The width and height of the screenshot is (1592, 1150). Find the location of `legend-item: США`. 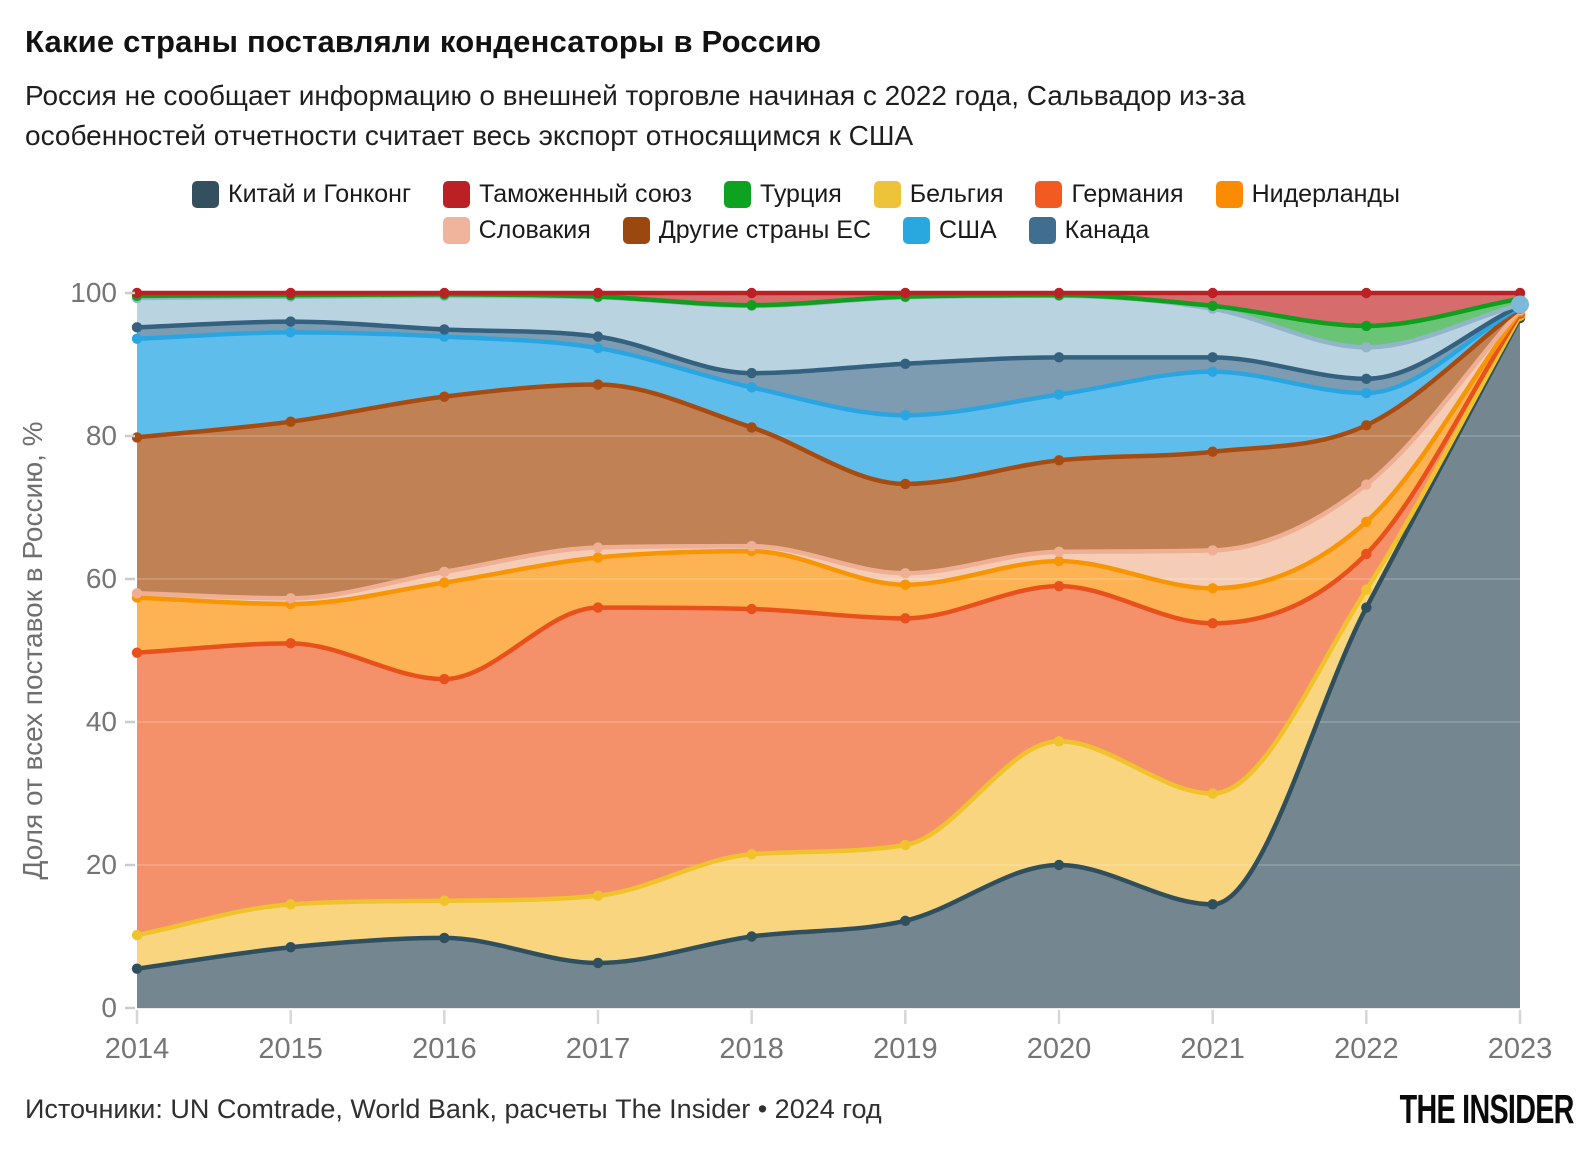

legend-item: США is located at coordinates (950, 230).